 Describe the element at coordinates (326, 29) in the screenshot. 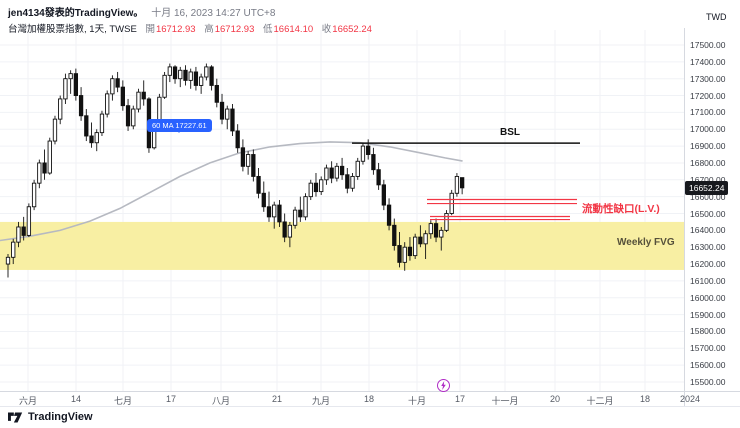

I see `close-label: 收` at that location.